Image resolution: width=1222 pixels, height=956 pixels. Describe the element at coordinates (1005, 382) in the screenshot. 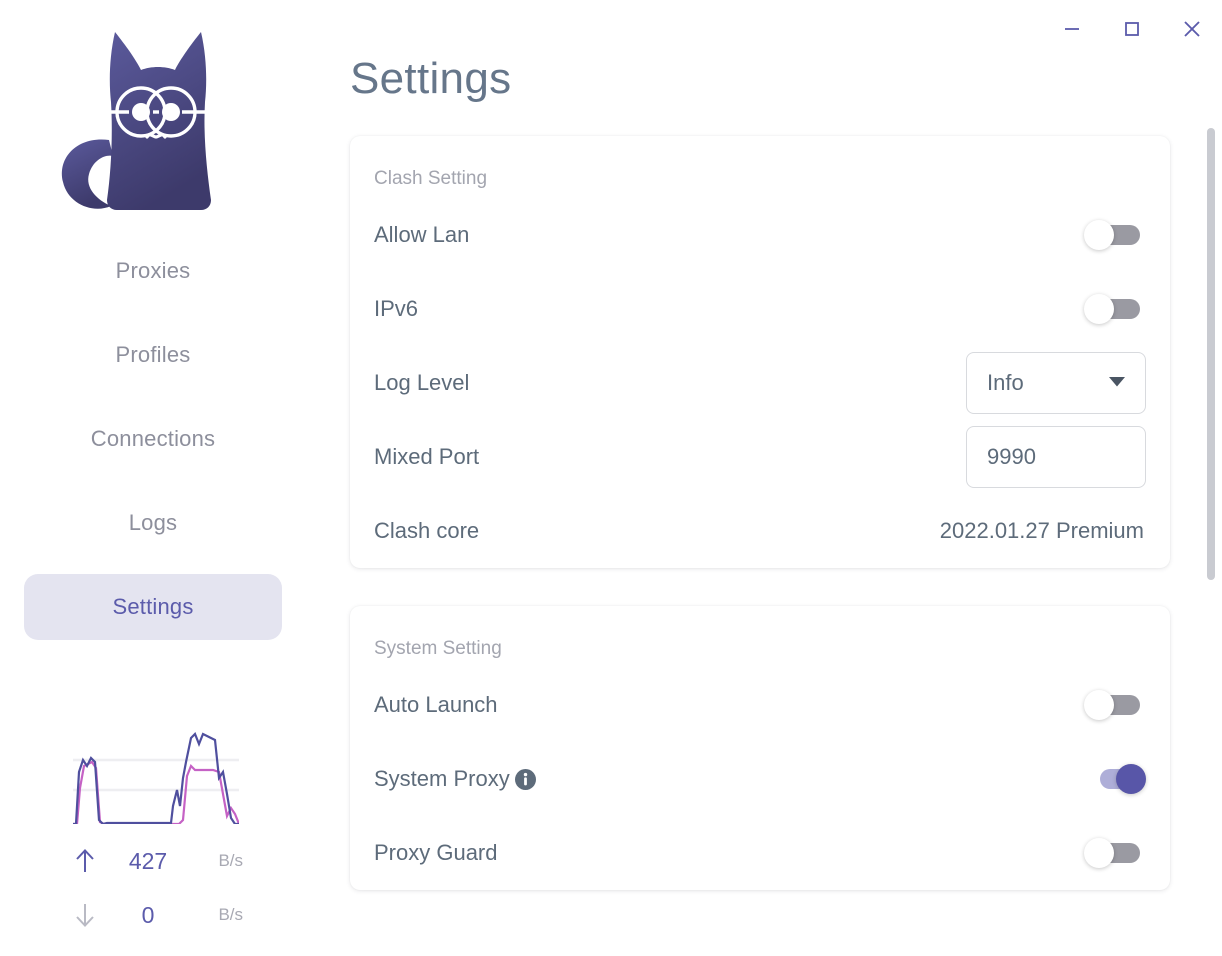

I see `log-level-value: Info` at that location.